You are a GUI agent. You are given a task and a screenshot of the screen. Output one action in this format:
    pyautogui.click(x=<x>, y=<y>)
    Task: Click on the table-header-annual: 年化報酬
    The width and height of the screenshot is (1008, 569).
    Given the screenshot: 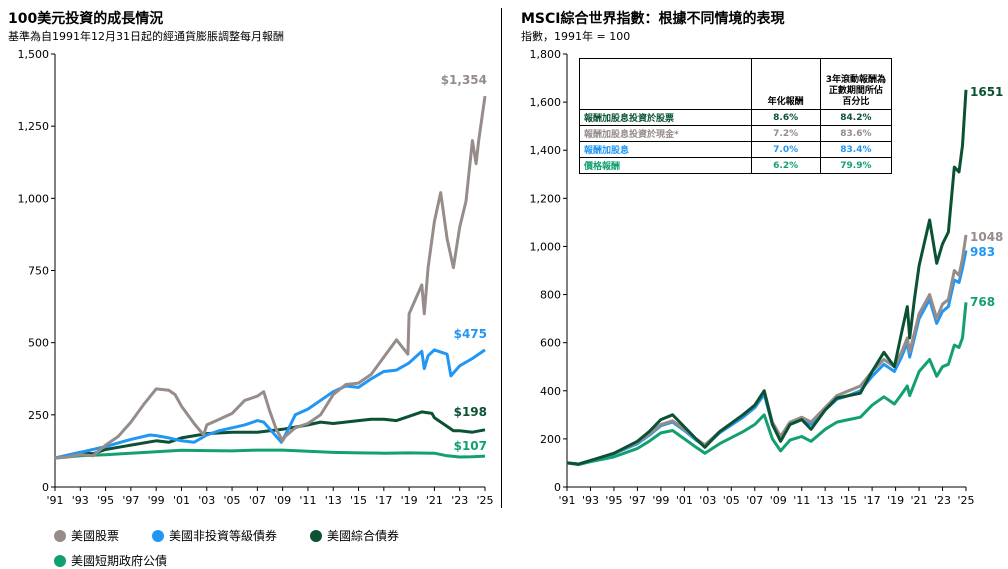 What is the action you would take?
    pyautogui.click(x=785, y=84)
    